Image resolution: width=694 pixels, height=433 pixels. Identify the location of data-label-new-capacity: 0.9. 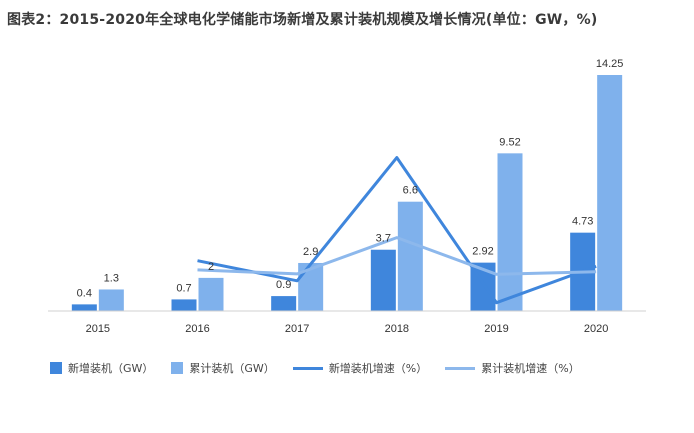
(283, 285).